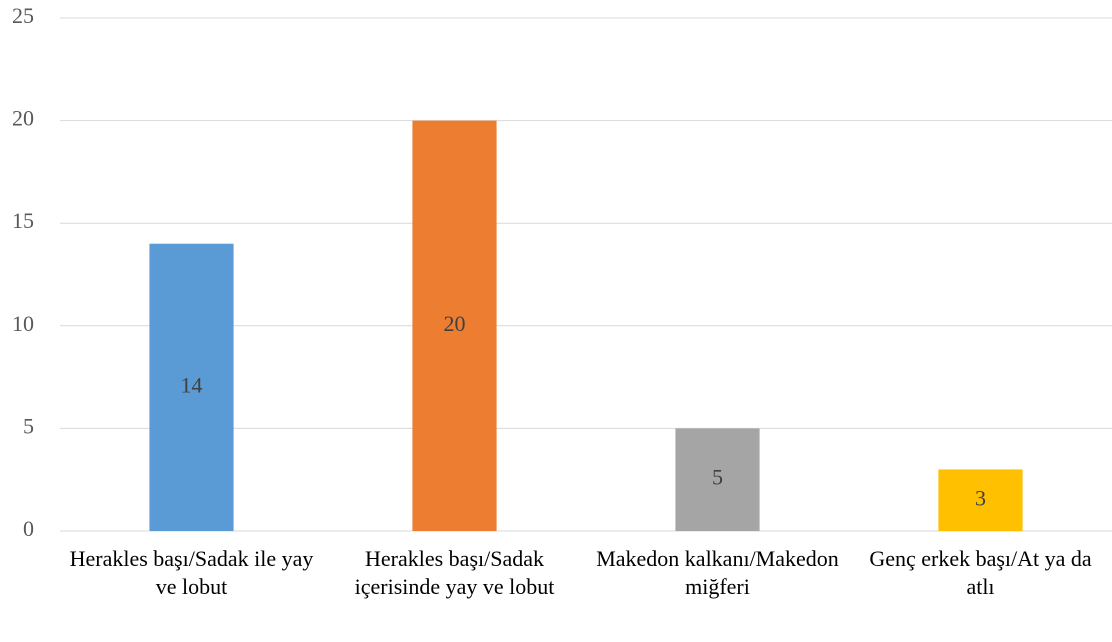 This screenshot has height=642, width=1112. I want to click on data-label: 5, so click(717, 477).